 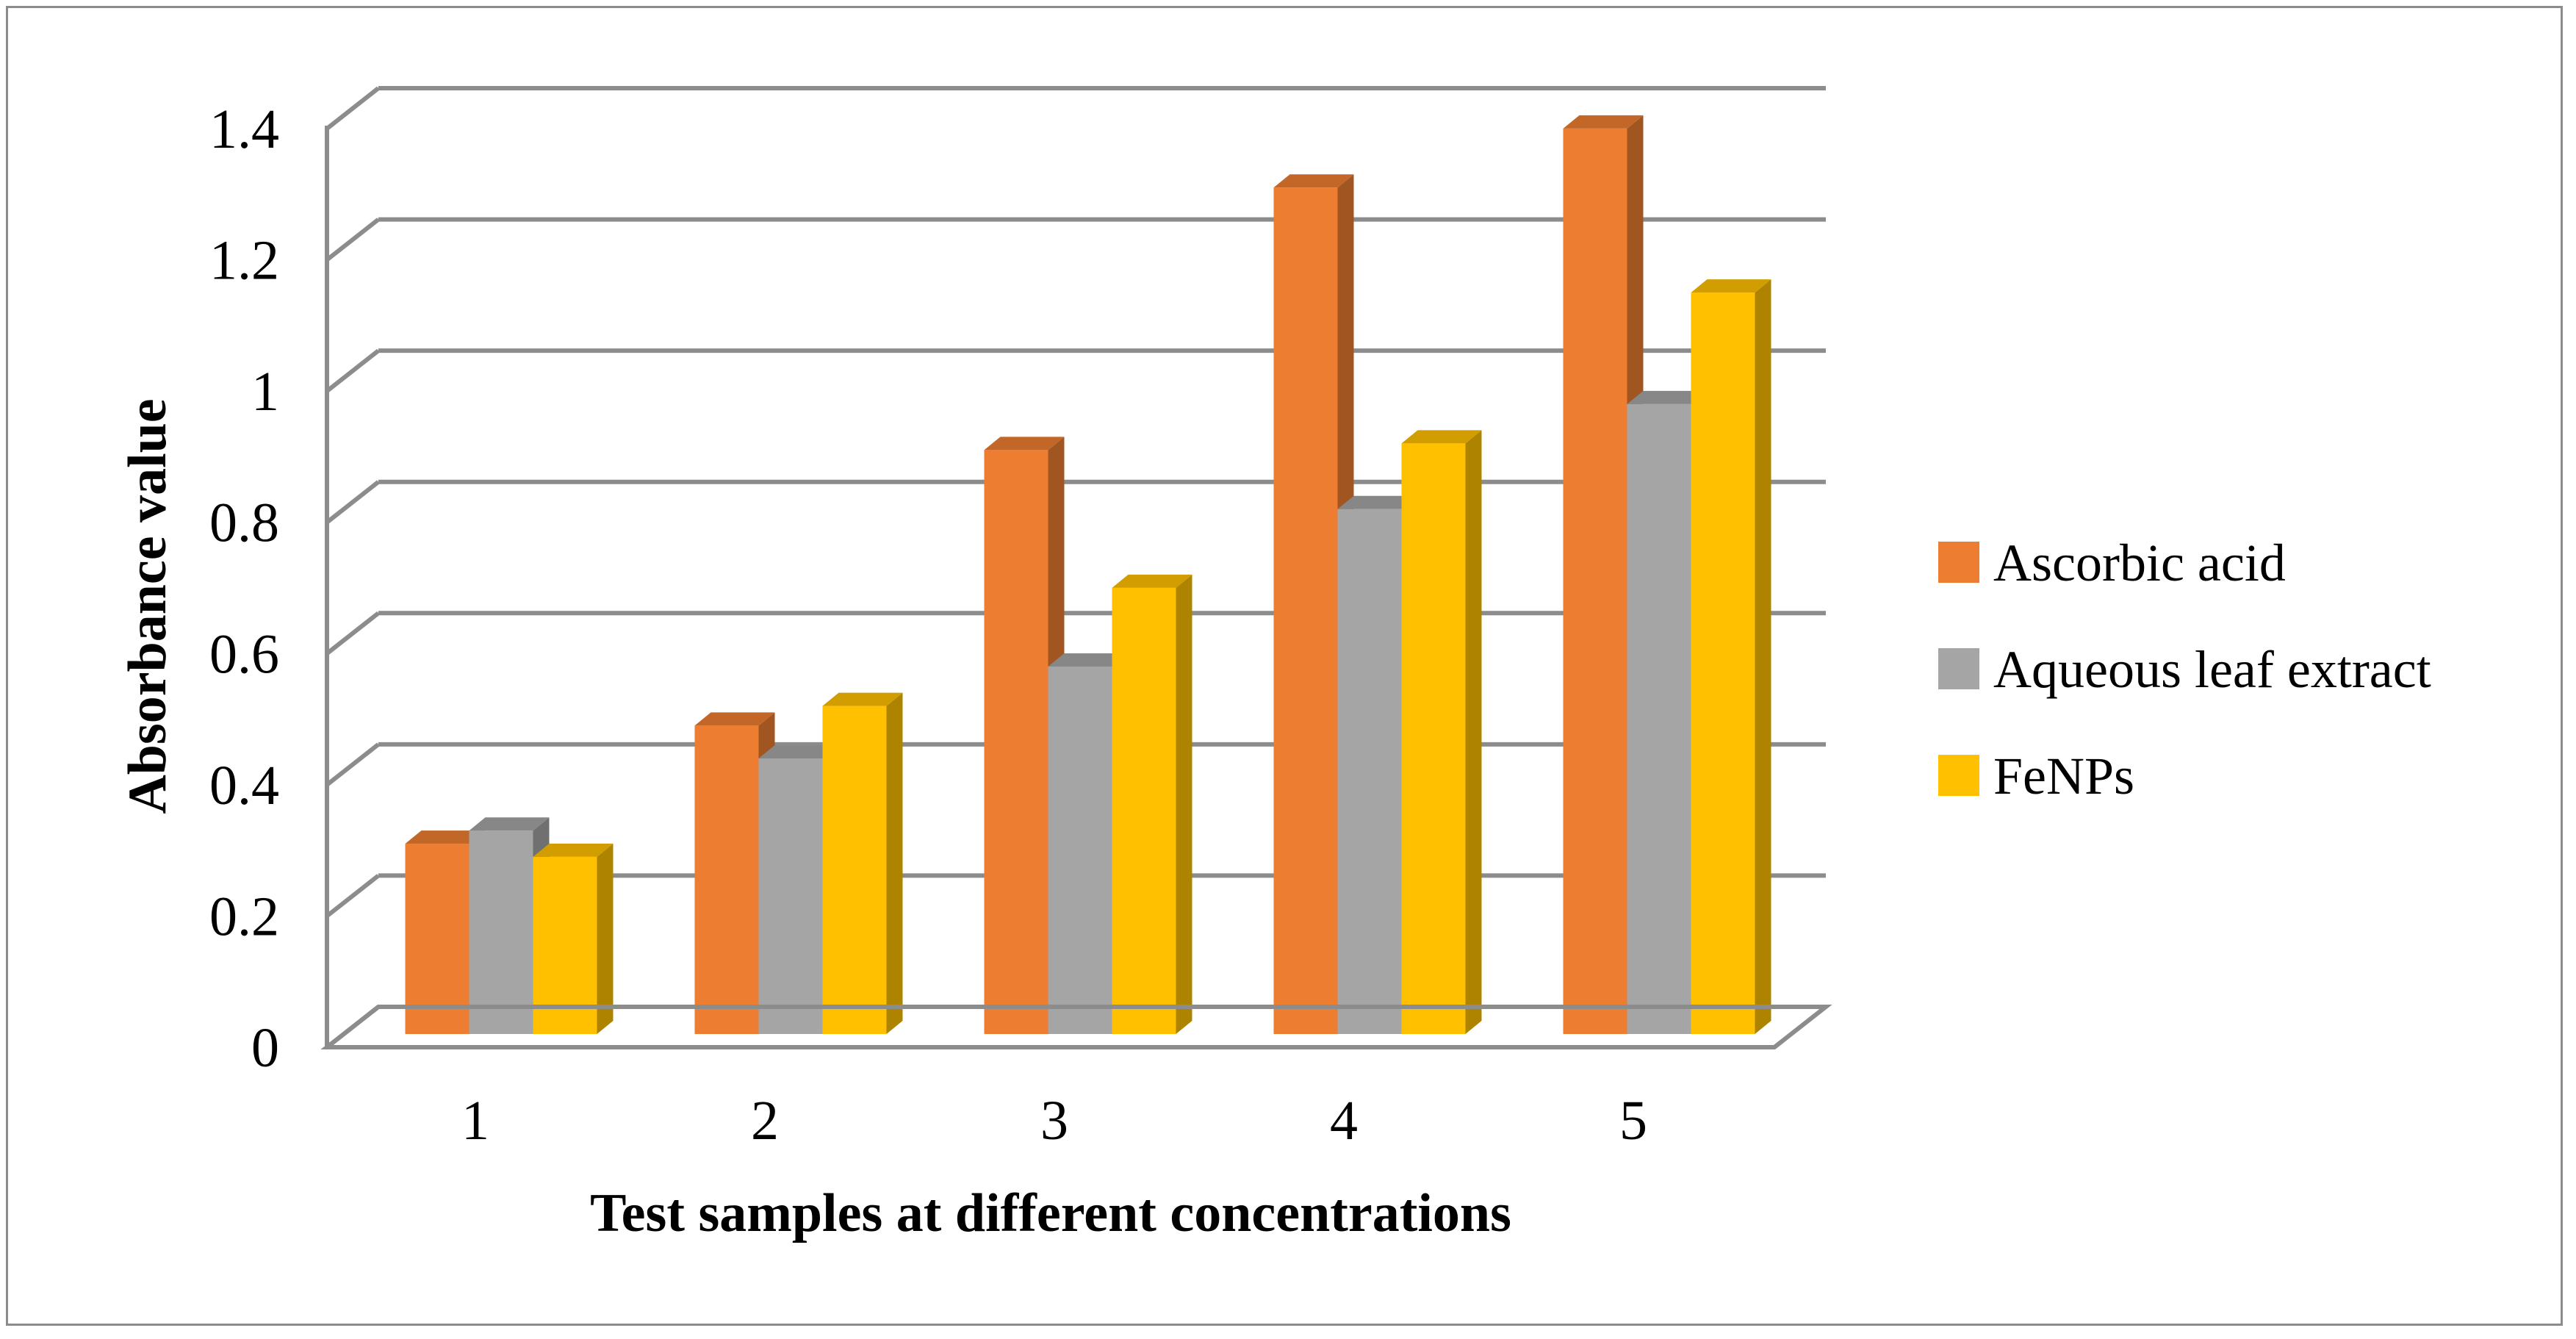 What do you see at coordinates (475, 1121) in the screenshot?
I see `x-tick-label: 1` at bounding box center [475, 1121].